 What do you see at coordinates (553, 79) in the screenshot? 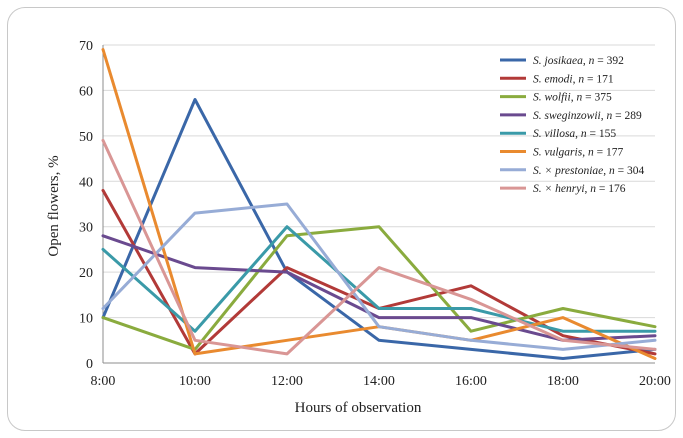
I see `legend-label-part: S. emodi` at bounding box center [553, 79].